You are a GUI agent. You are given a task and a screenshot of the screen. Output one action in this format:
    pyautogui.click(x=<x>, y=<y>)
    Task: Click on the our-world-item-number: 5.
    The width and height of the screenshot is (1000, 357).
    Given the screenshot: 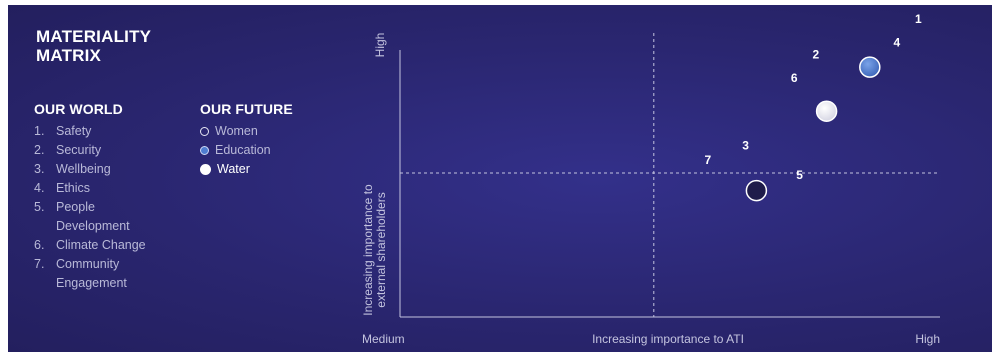 What is the action you would take?
    pyautogui.click(x=39, y=207)
    